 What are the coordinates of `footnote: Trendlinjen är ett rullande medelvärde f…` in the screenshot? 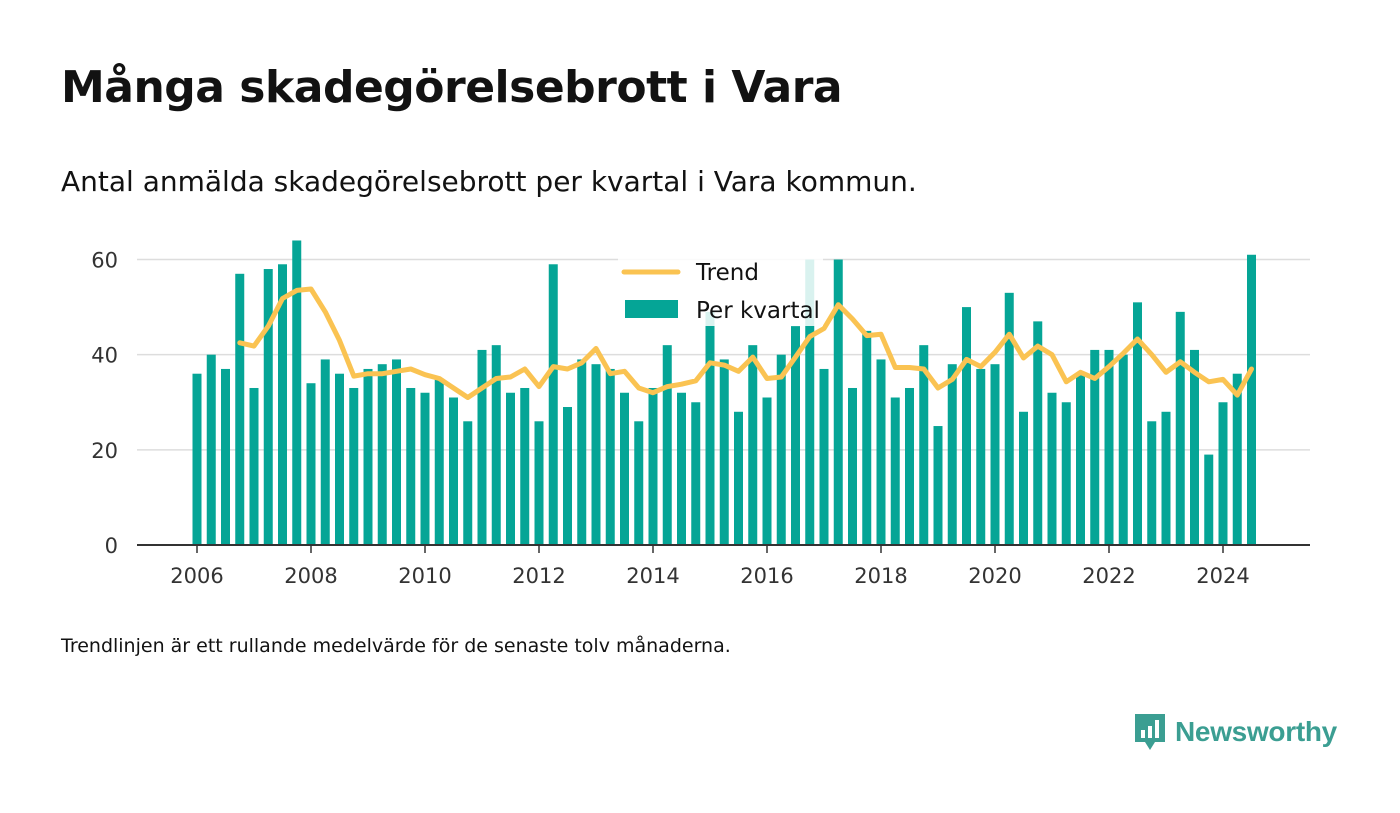 It's located at (396, 646).